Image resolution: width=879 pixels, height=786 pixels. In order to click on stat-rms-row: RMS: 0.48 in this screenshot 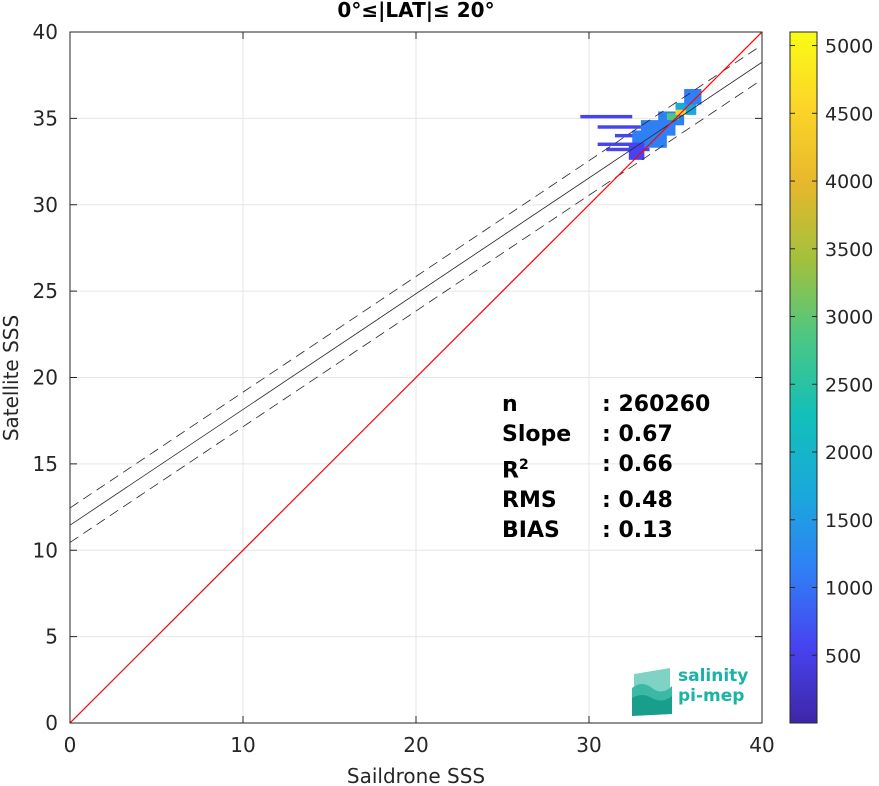, I will do `click(606, 501)`.